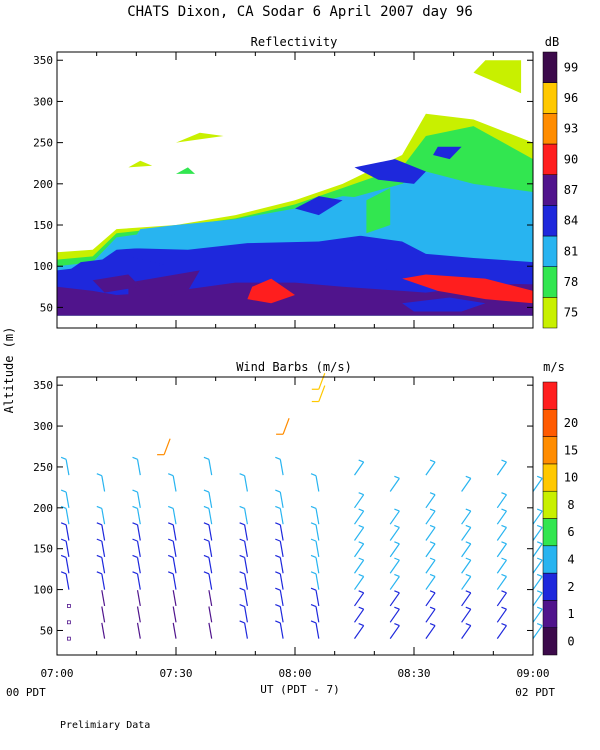 Image resolution: width=600 pixels, height=750 pixels. I want to click on y-tick-label: 200, so click(43, 184).